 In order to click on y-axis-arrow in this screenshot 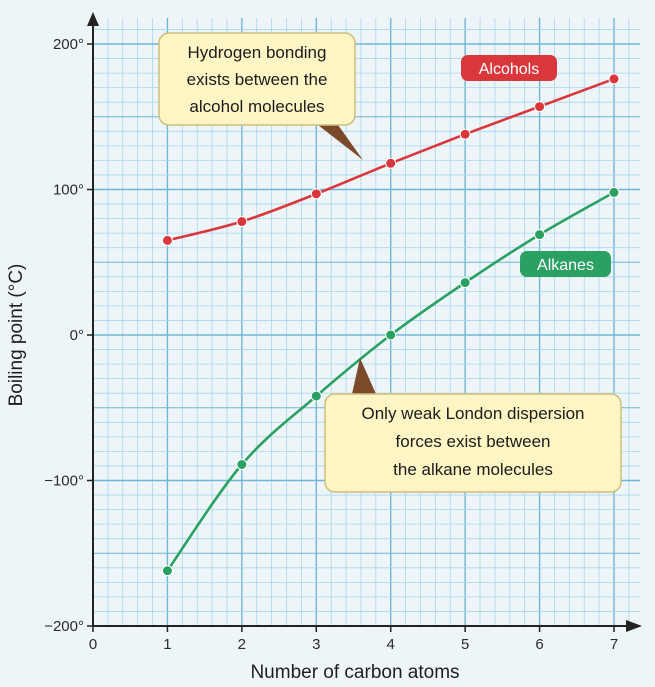, I will do `click(93, 19)`.